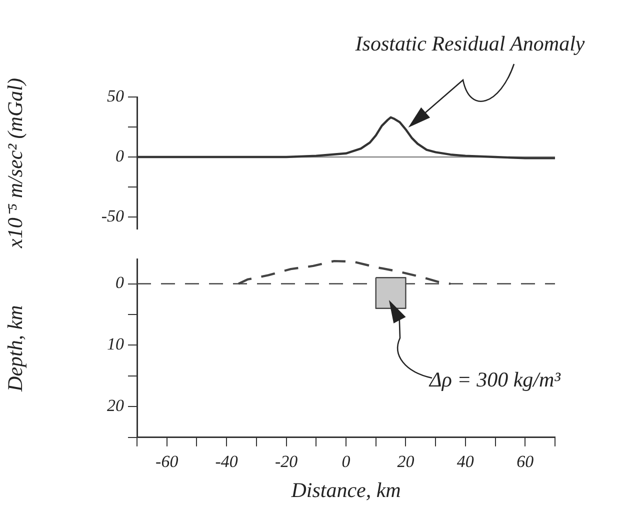 The height and width of the screenshot is (508, 621). I want to click on y-tick-label: 20, so click(115, 406).